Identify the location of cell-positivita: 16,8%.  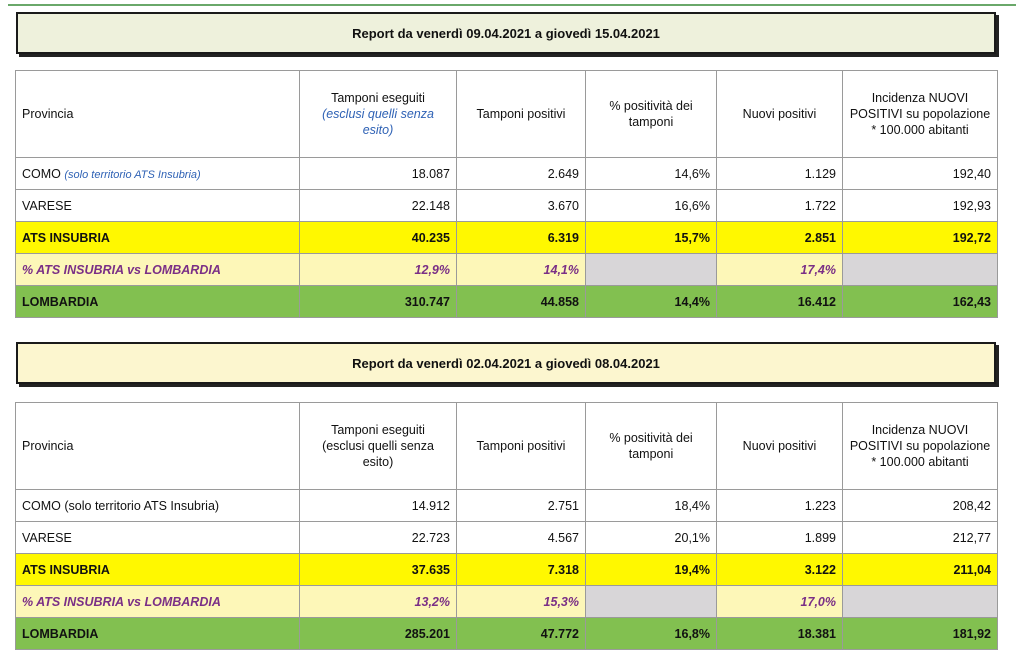
(651, 633).